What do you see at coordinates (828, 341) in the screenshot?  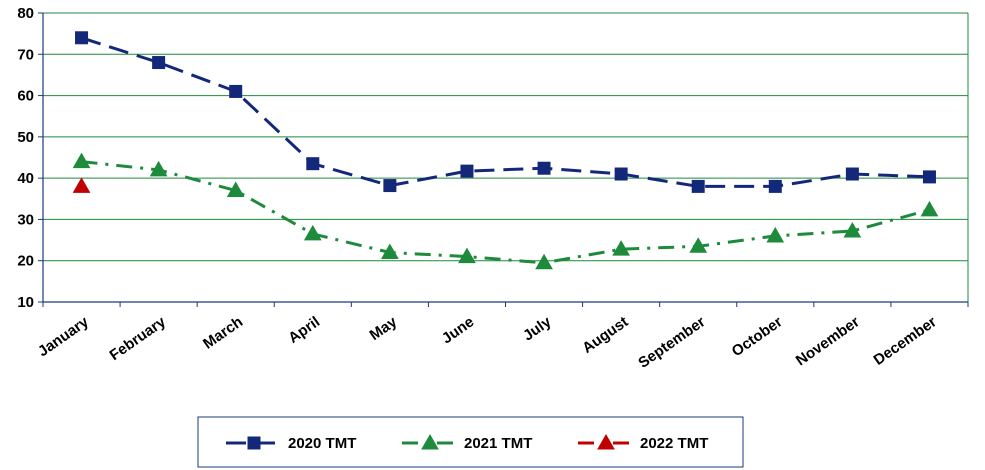 I see `x-tick-label: November` at bounding box center [828, 341].